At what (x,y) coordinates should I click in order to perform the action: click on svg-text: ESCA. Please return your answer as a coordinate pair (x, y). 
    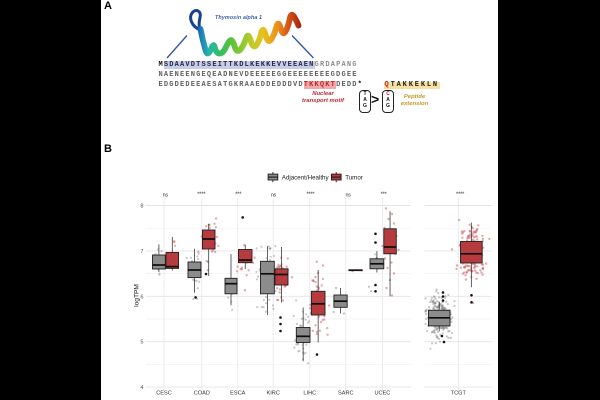
    Looking at the image, I should click on (238, 394).